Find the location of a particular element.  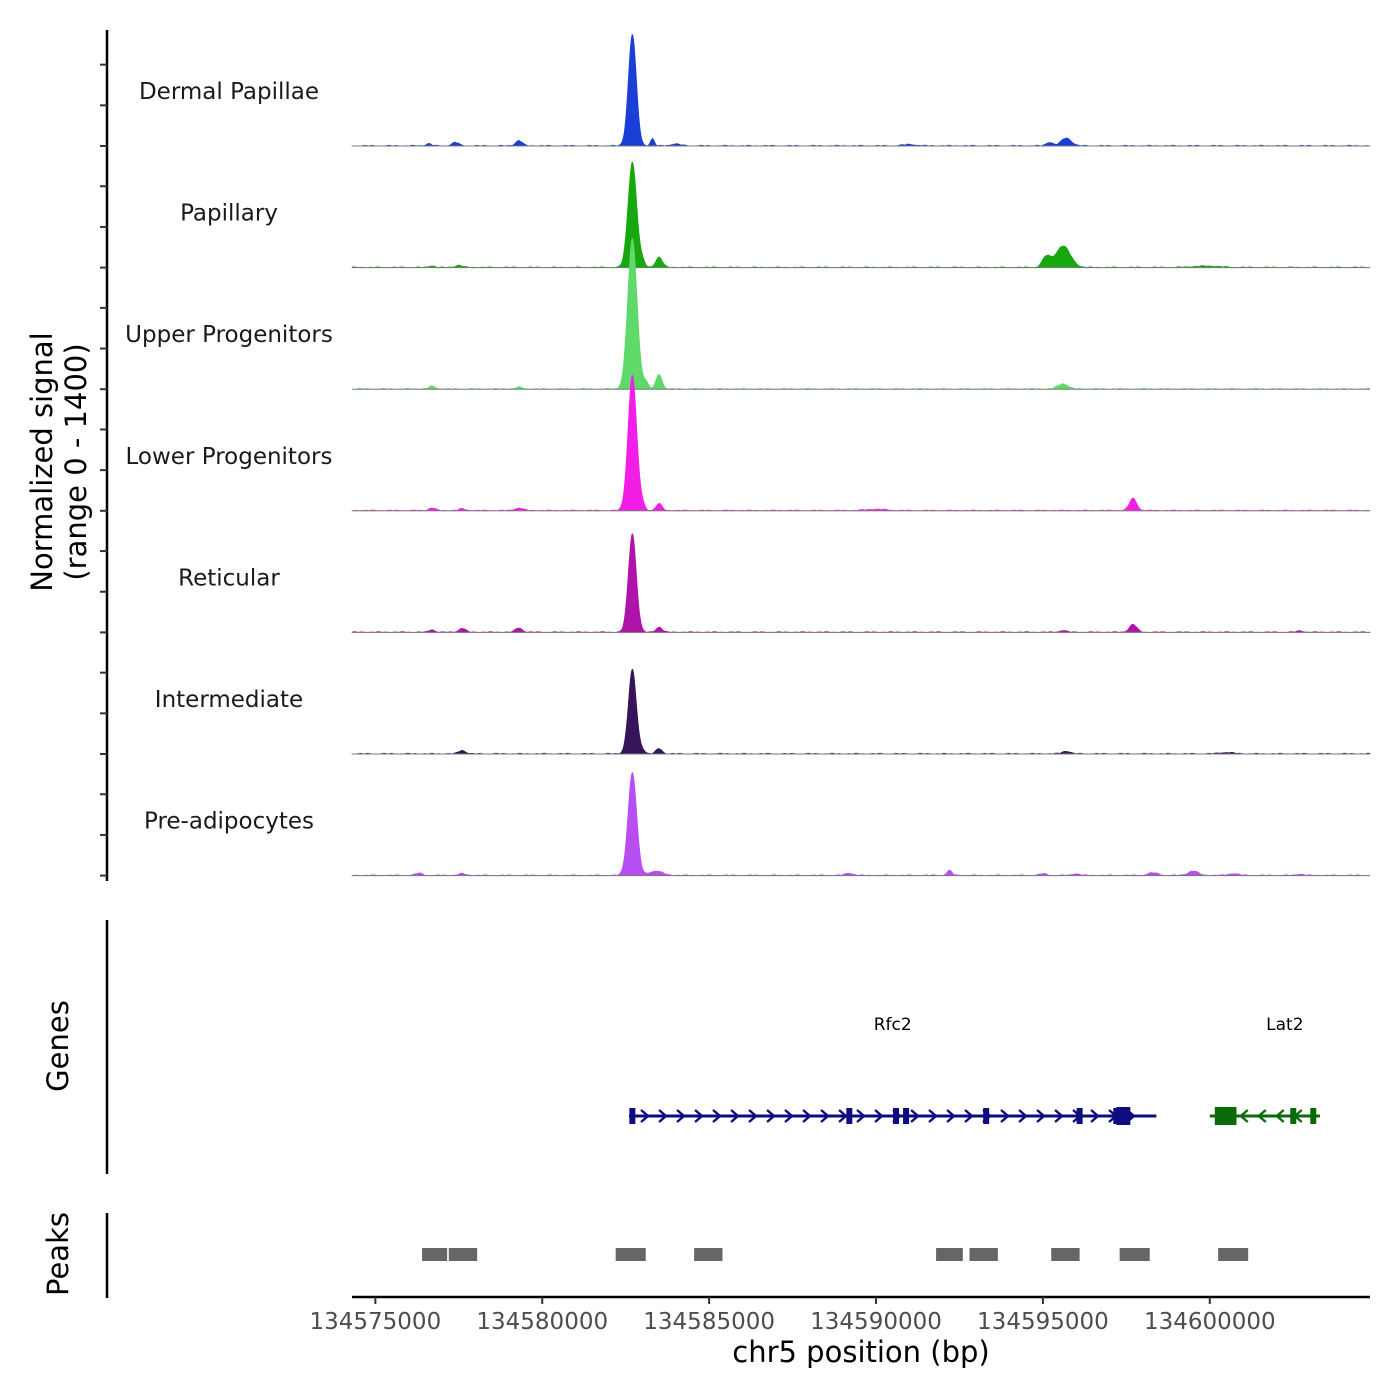

x-axis-title: chr5 position (bp) is located at coordinates (860, 1352).